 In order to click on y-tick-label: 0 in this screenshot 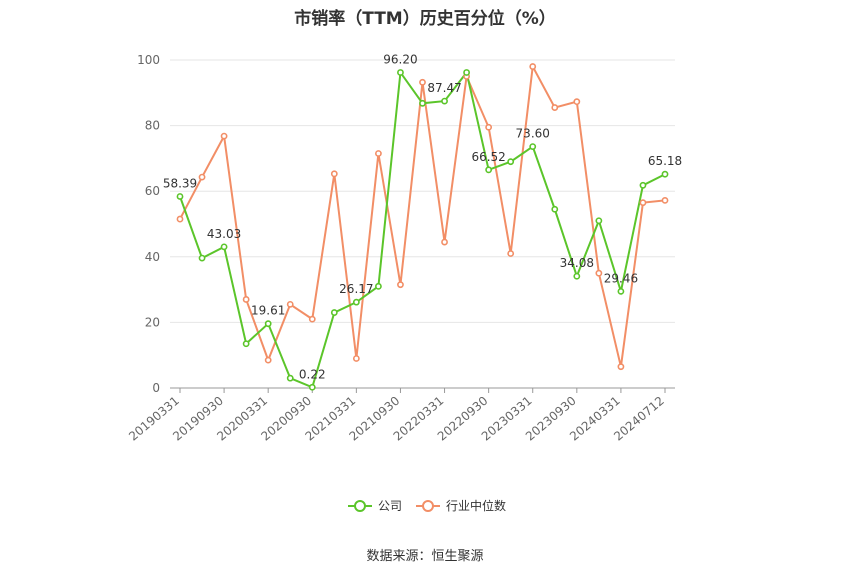, I will do `click(156, 388)`.